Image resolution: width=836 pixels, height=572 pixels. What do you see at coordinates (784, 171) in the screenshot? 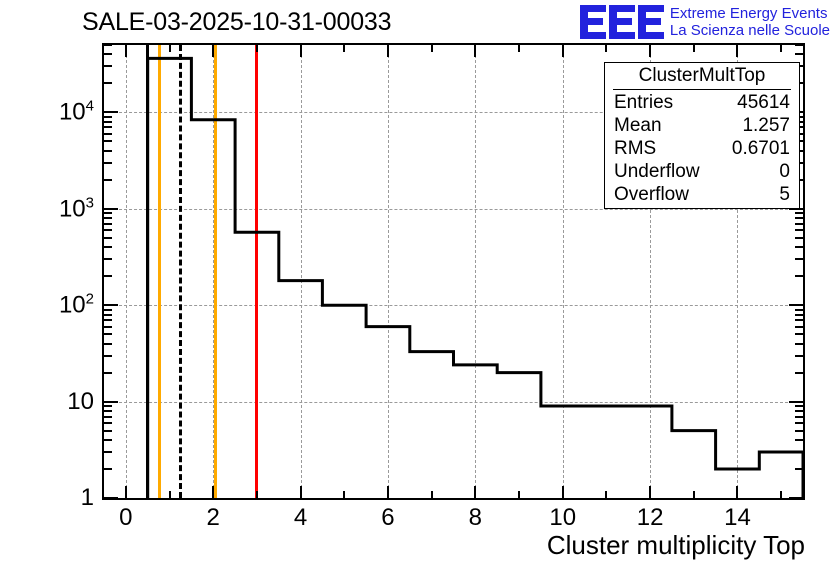
I see `stats-value: 0` at bounding box center [784, 171].